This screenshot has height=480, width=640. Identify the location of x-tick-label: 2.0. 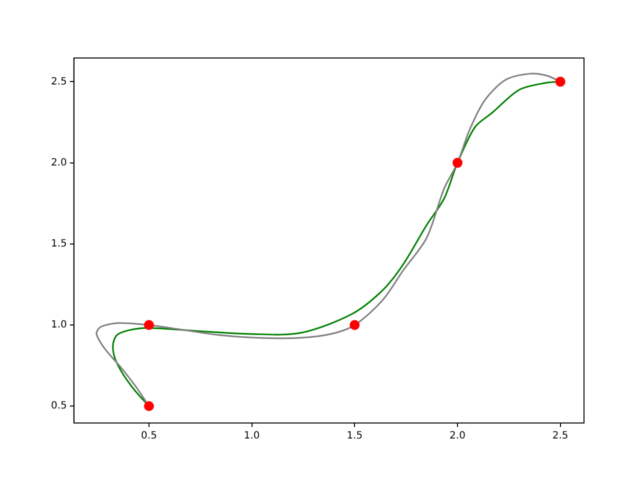
(458, 436).